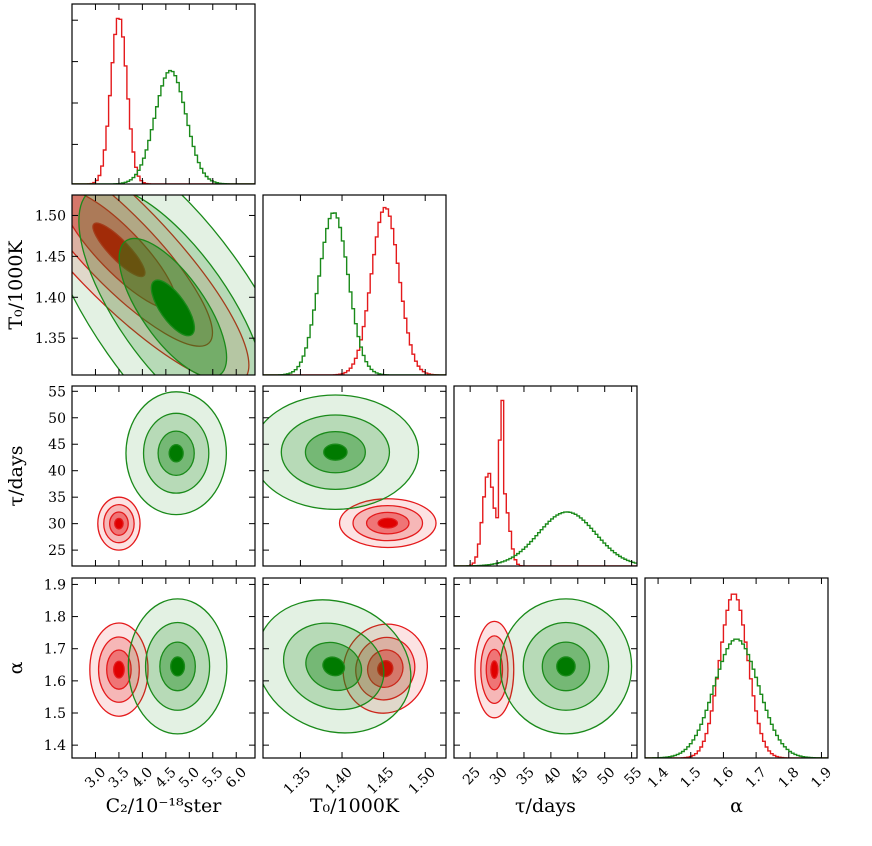  What do you see at coordinates (57, 551) in the screenshot?
I see `y-tick-label-tau: 25` at bounding box center [57, 551].